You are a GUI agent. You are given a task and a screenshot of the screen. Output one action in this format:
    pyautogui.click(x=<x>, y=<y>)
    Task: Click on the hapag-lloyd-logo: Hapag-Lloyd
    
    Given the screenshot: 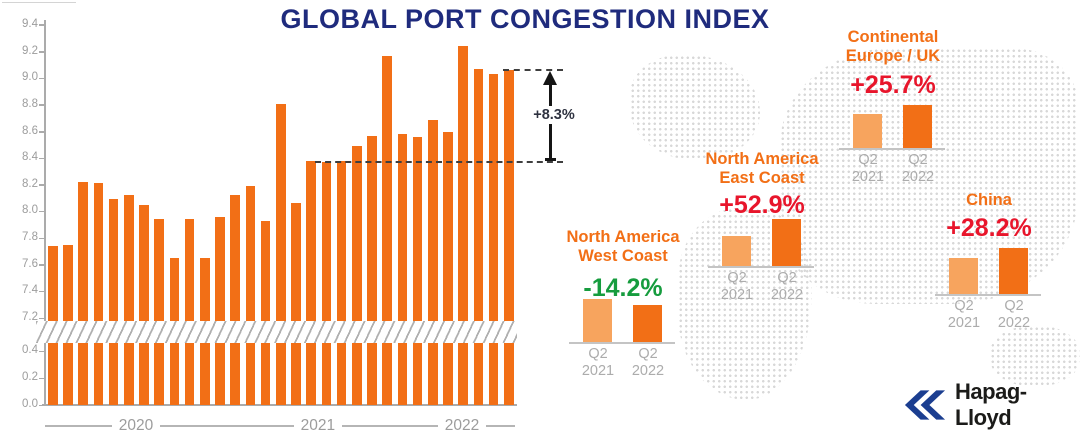 What is the action you would take?
    pyautogui.click(x=991, y=405)
    